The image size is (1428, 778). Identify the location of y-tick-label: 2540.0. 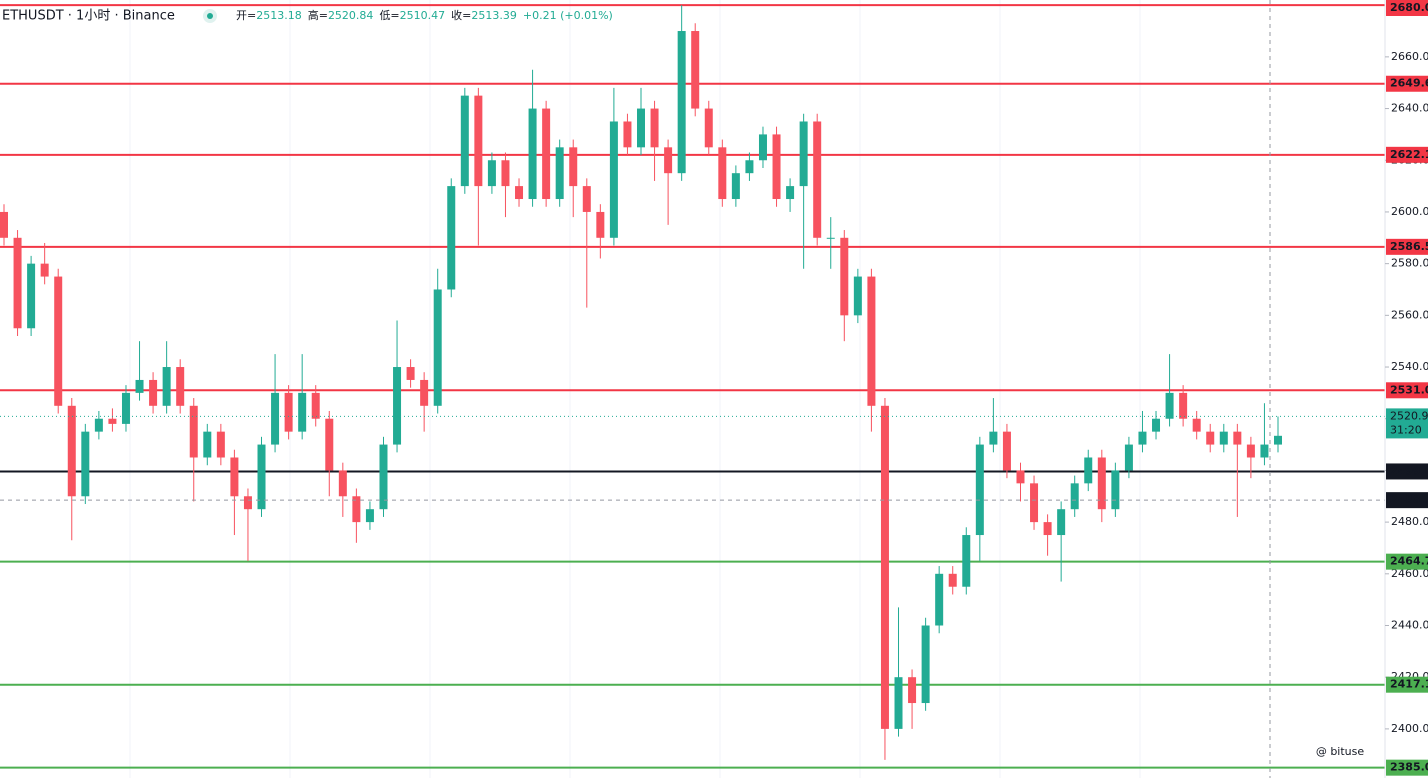
(1409, 366).